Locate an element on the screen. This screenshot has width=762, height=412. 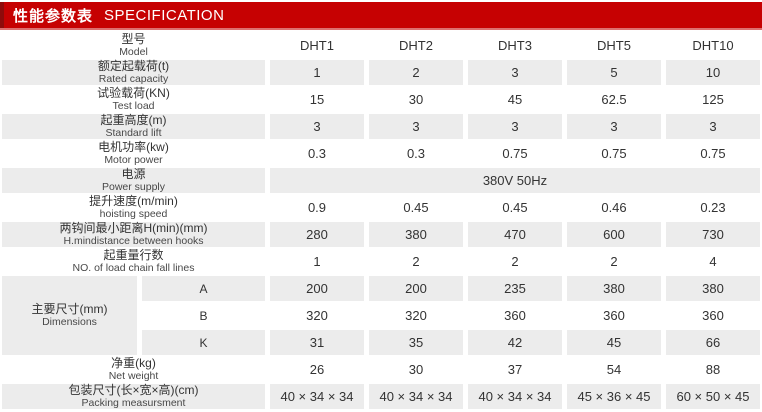
cell-value: 280 is located at coordinates (317, 234).